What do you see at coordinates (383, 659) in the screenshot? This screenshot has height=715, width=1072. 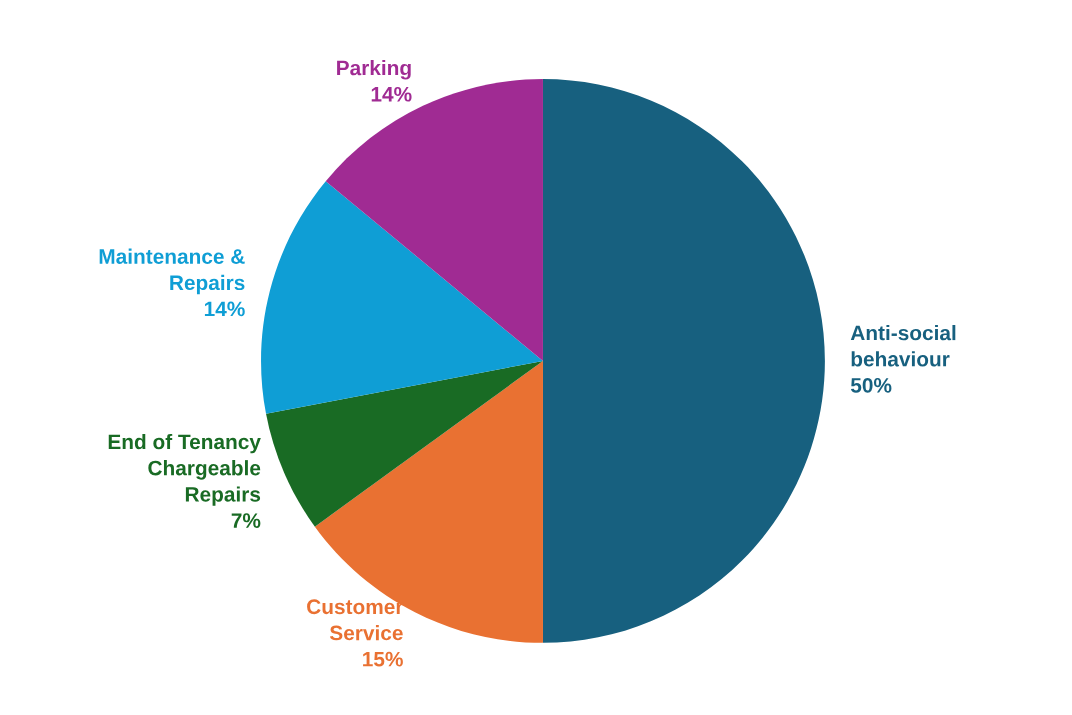 I see `data-label: 15%` at bounding box center [383, 659].